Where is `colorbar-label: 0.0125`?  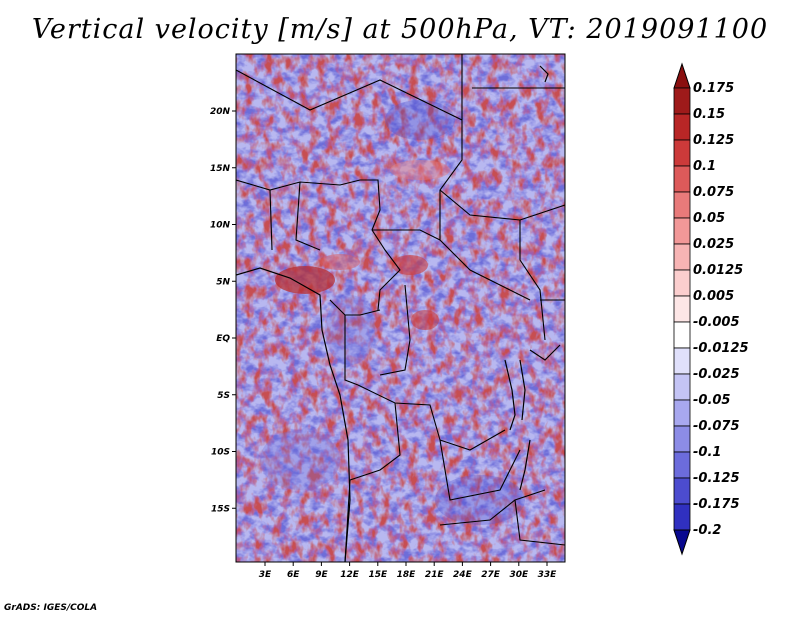
colorbar-label: 0.0125 is located at coordinates (718, 270).